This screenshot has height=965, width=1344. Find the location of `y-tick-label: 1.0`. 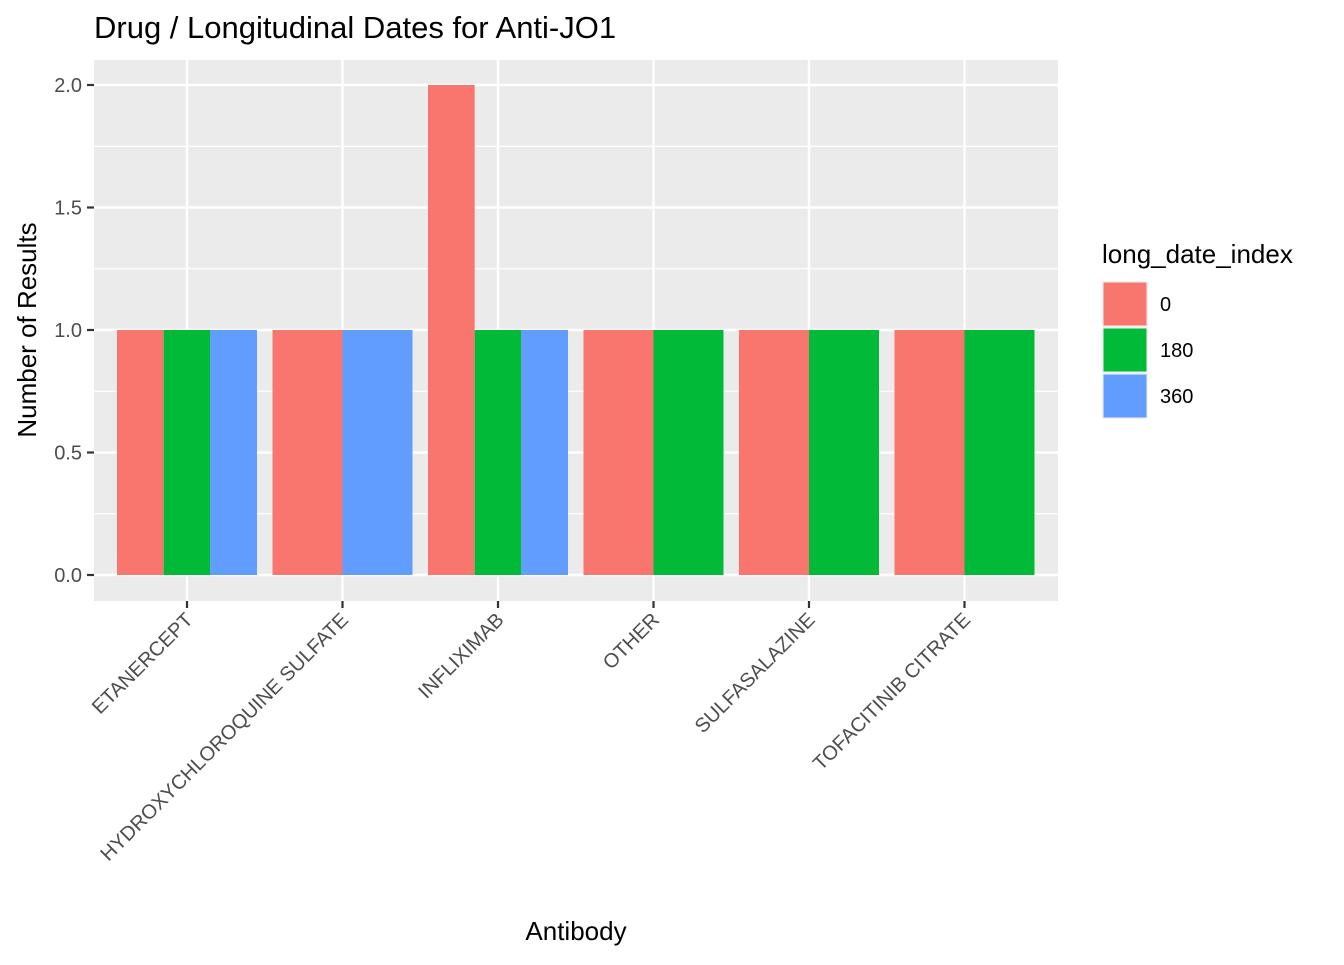

y-tick-label: 1.0 is located at coordinates (68, 331).